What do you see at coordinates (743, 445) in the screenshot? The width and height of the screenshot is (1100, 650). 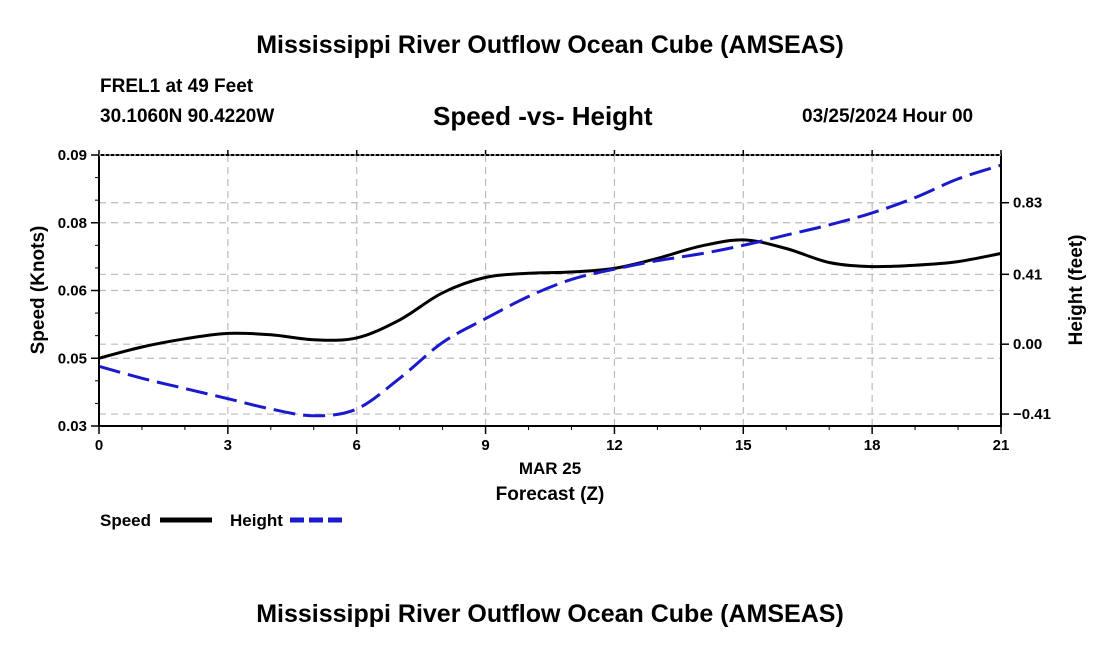 I see `x-tick-label: 15` at bounding box center [743, 445].